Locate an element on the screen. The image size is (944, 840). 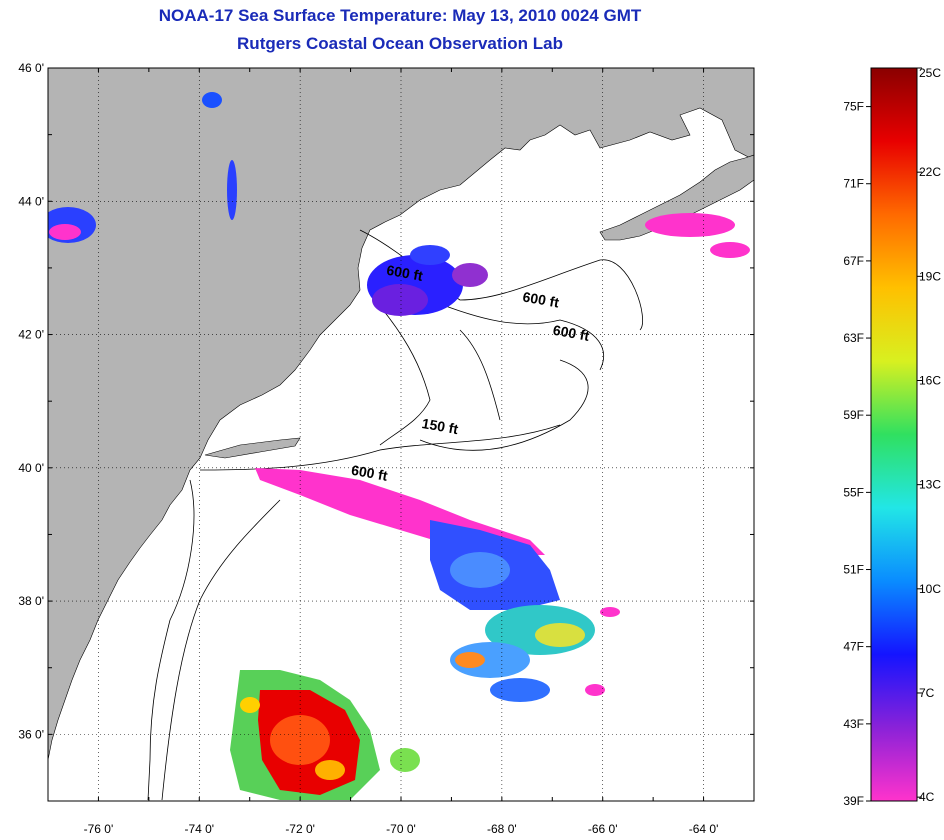
land-nova-scotia is located at coordinates (676, 197).